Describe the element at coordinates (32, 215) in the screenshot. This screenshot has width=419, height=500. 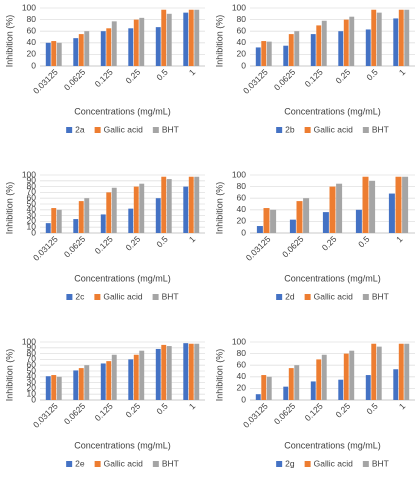
I see `y-tick-label: 30` at that location.